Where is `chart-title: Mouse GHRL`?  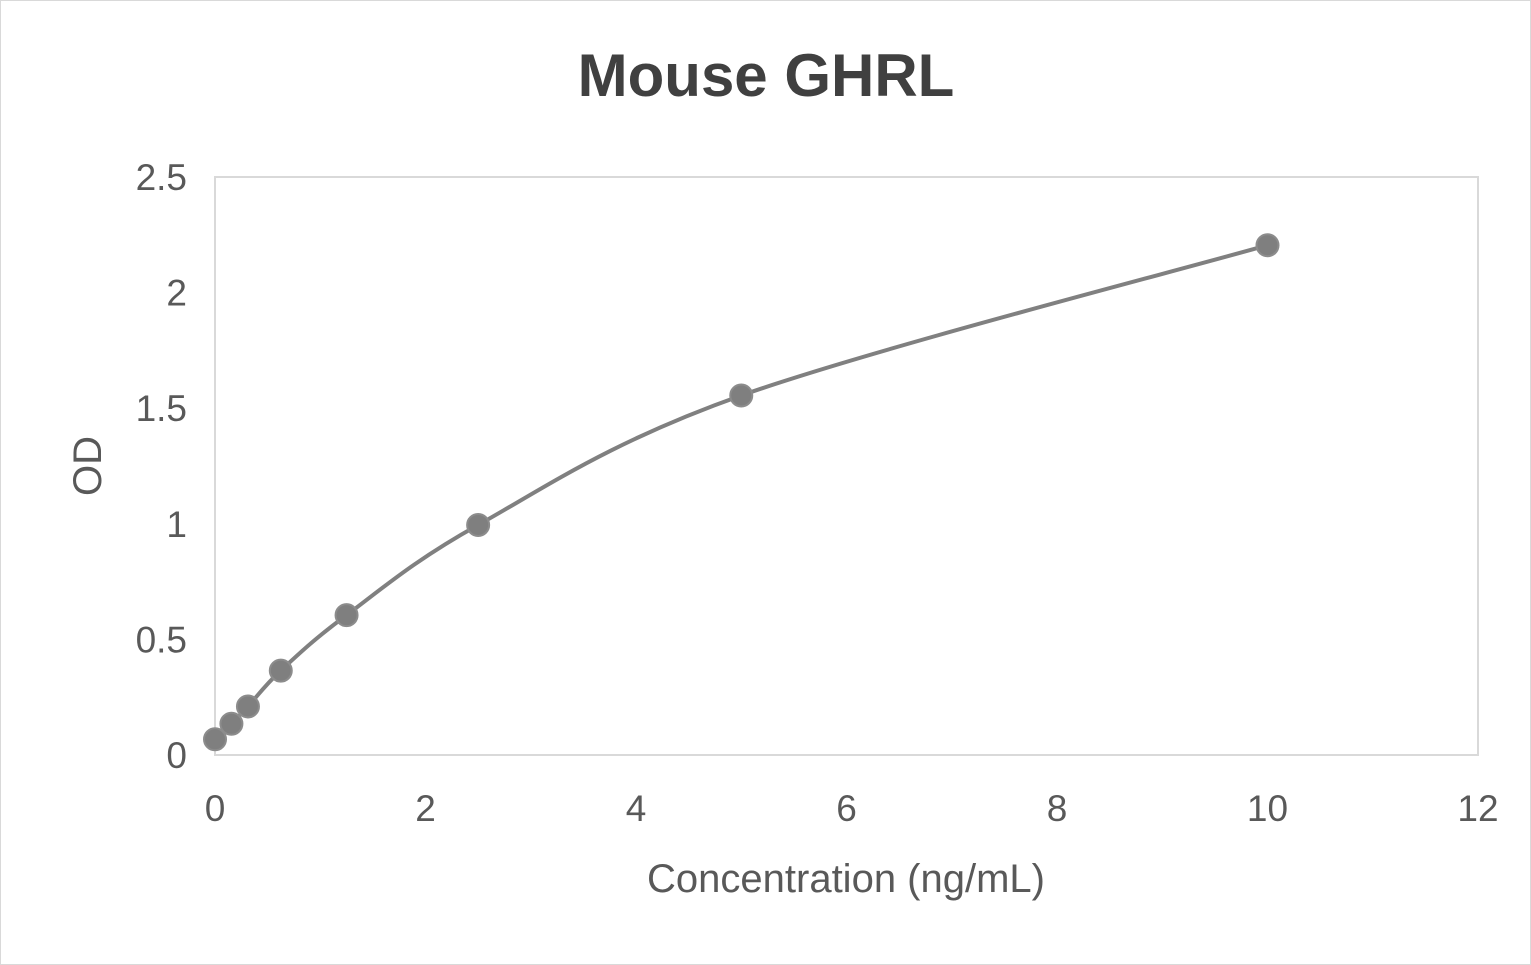
chart-title: Mouse GHRL is located at coordinates (766, 75).